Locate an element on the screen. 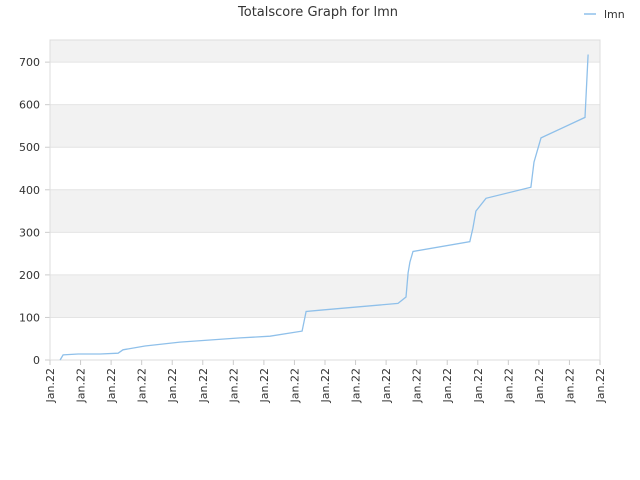 The height and width of the screenshot is (480, 640). y-tick-label: 300 is located at coordinates (29, 232).